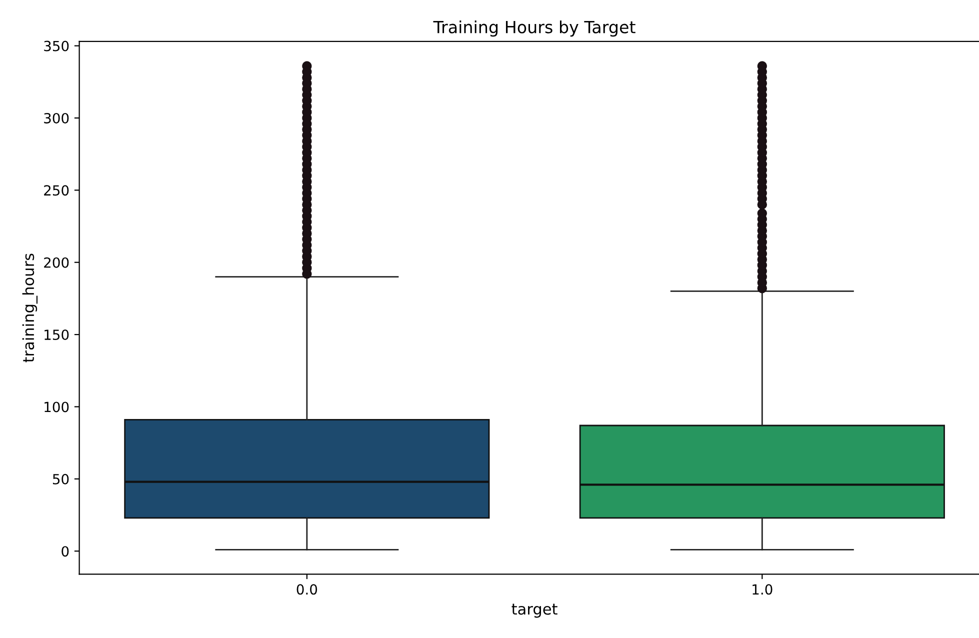 This screenshot has width=979, height=638. Describe the element at coordinates (534, 28) in the screenshot. I see `chart-title: Training Hours by Target` at that location.